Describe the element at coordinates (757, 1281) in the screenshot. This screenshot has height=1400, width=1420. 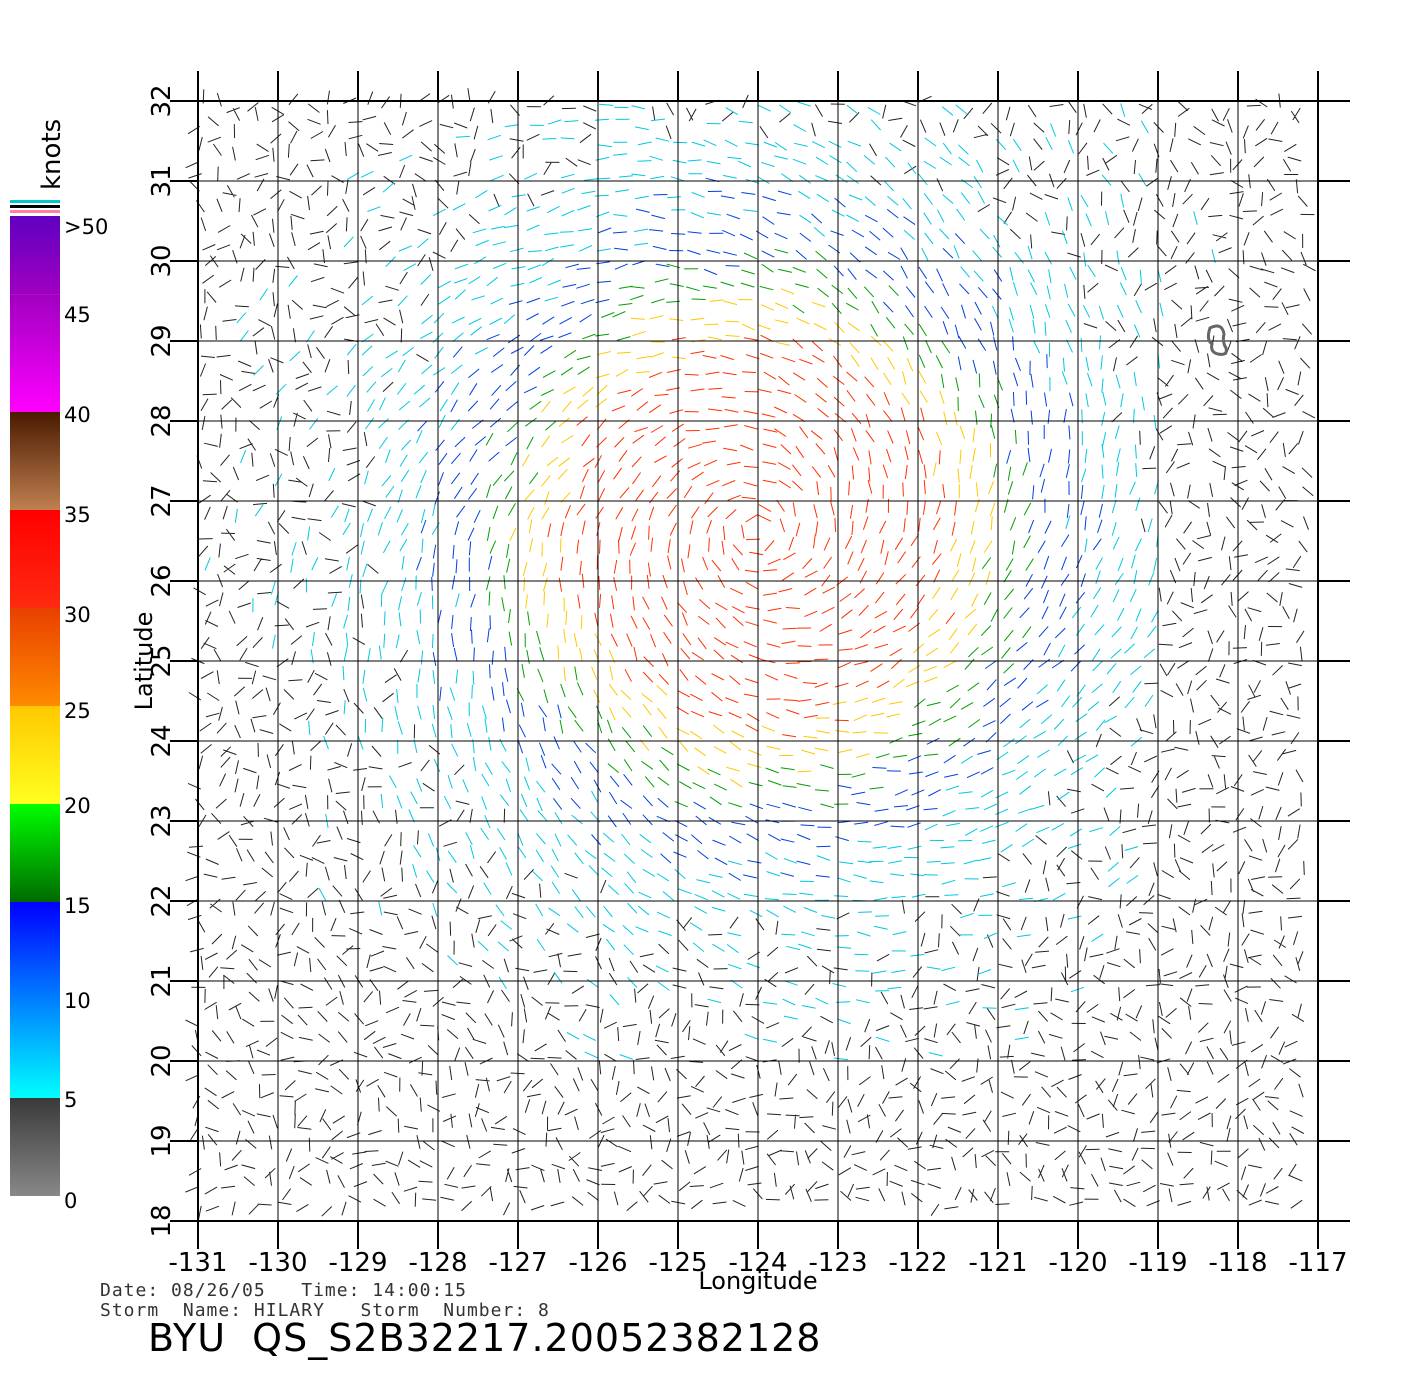
I see `x-axis-label: Longitude` at that location.